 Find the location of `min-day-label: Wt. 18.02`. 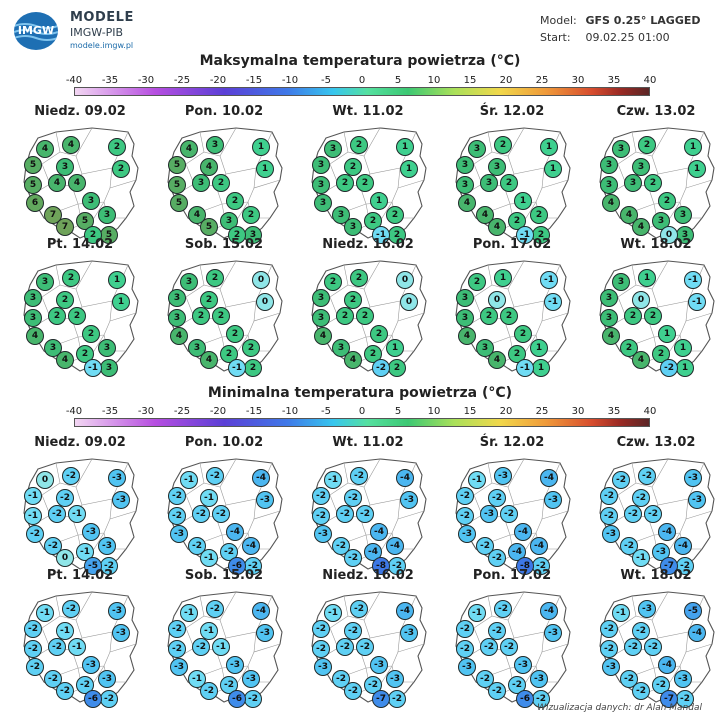

min-day-label: Wt. 18.02 is located at coordinates (656, 575).